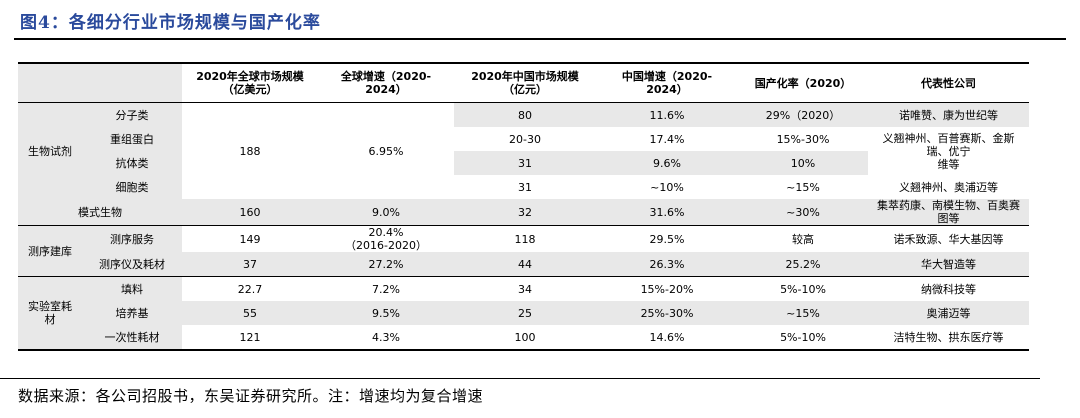  Describe the element at coordinates (132, 163) in the screenshot. I see `row-name: 抗体类` at that location.